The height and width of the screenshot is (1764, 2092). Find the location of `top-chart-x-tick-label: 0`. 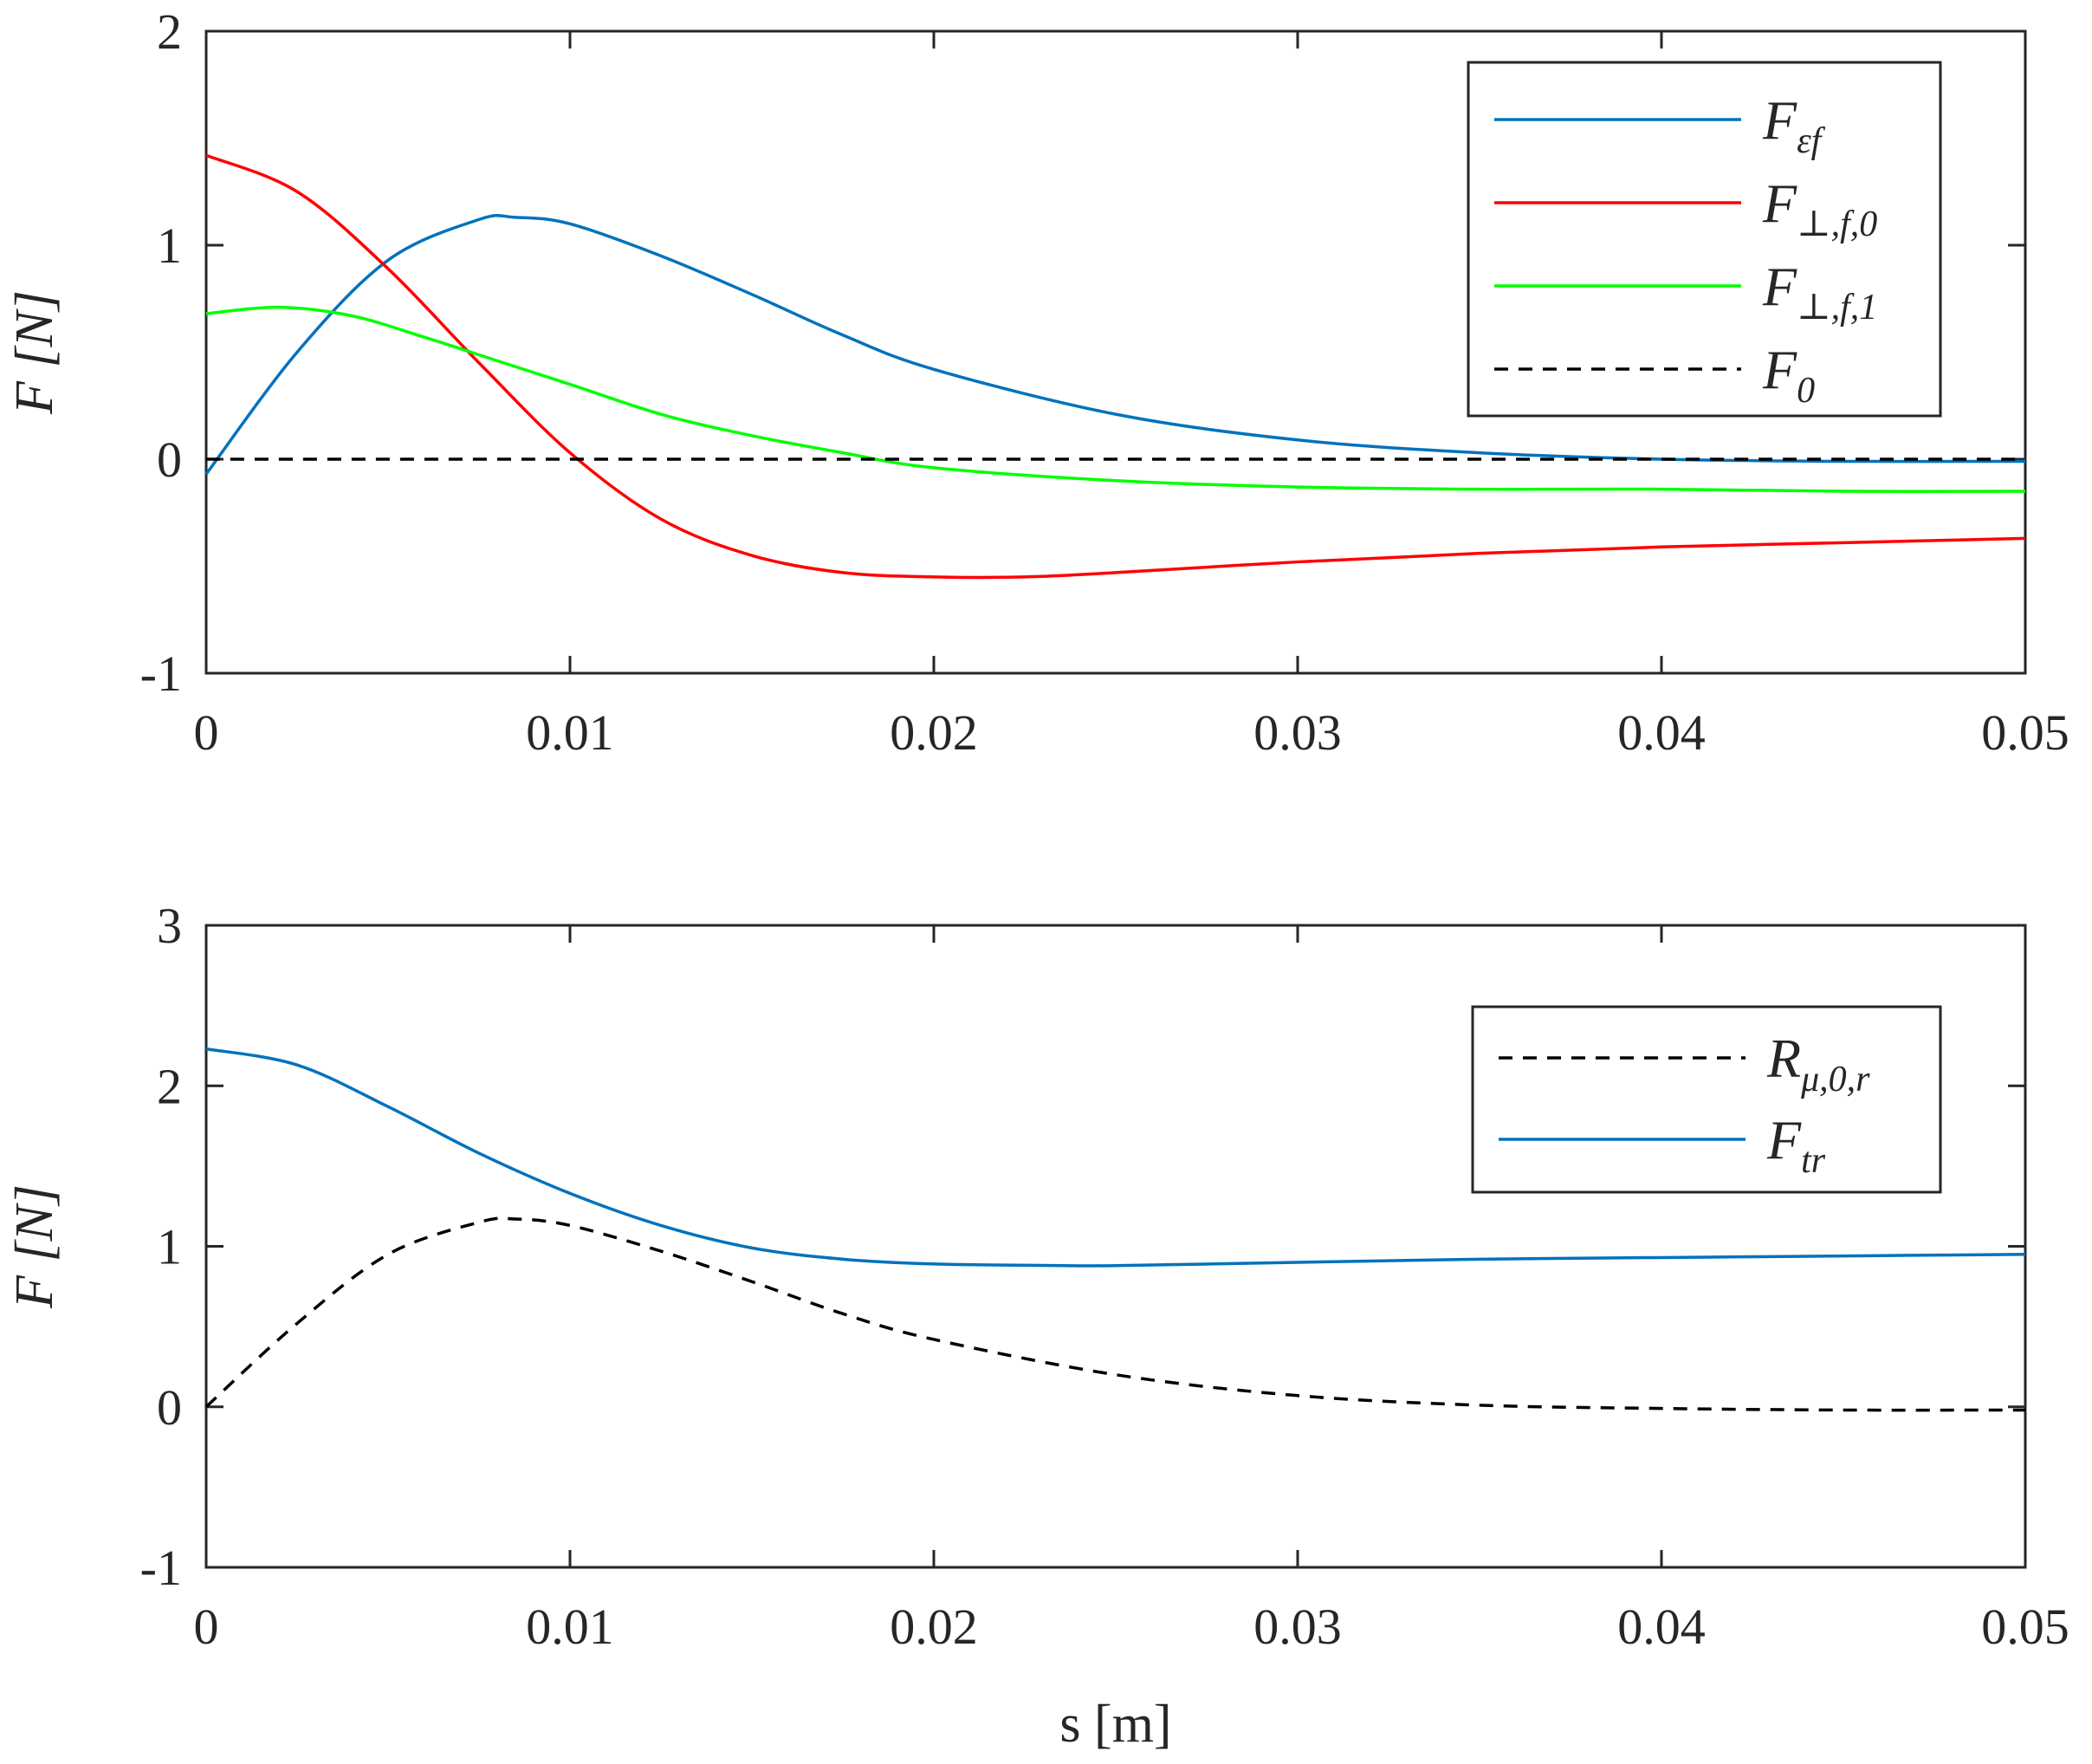

top-chart-x-tick-label: 0 is located at coordinates (206, 732).